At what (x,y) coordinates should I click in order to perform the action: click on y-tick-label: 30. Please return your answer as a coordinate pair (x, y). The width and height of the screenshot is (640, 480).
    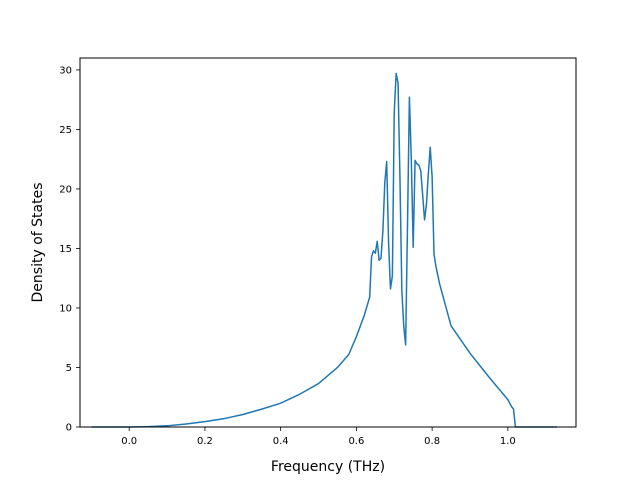
    Looking at the image, I should click on (65, 70).